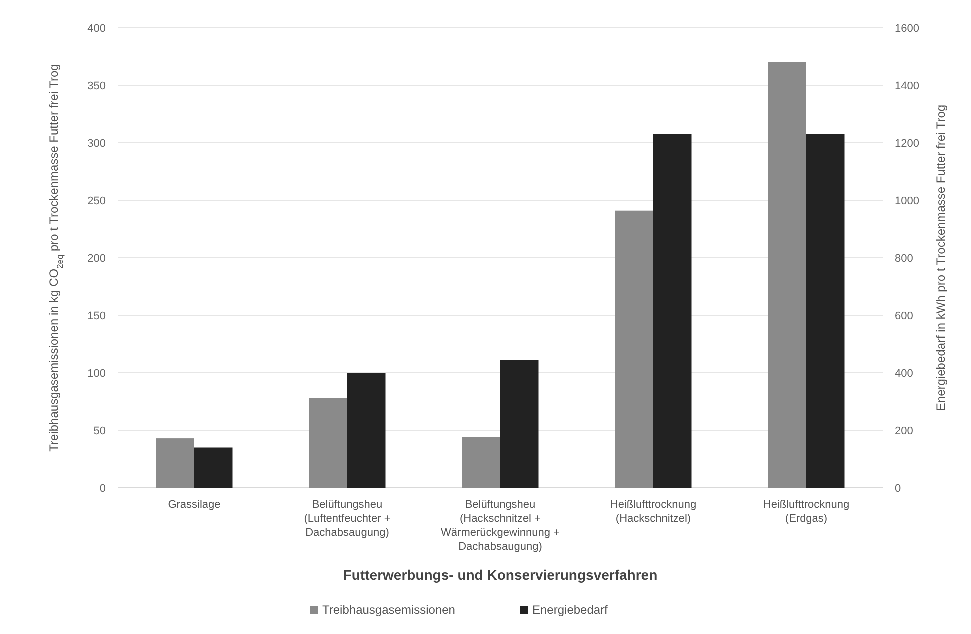 Image resolution: width=971 pixels, height=634 pixels. What do you see at coordinates (97, 86) in the screenshot?
I see `y-tick-label: 350` at bounding box center [97, 86].